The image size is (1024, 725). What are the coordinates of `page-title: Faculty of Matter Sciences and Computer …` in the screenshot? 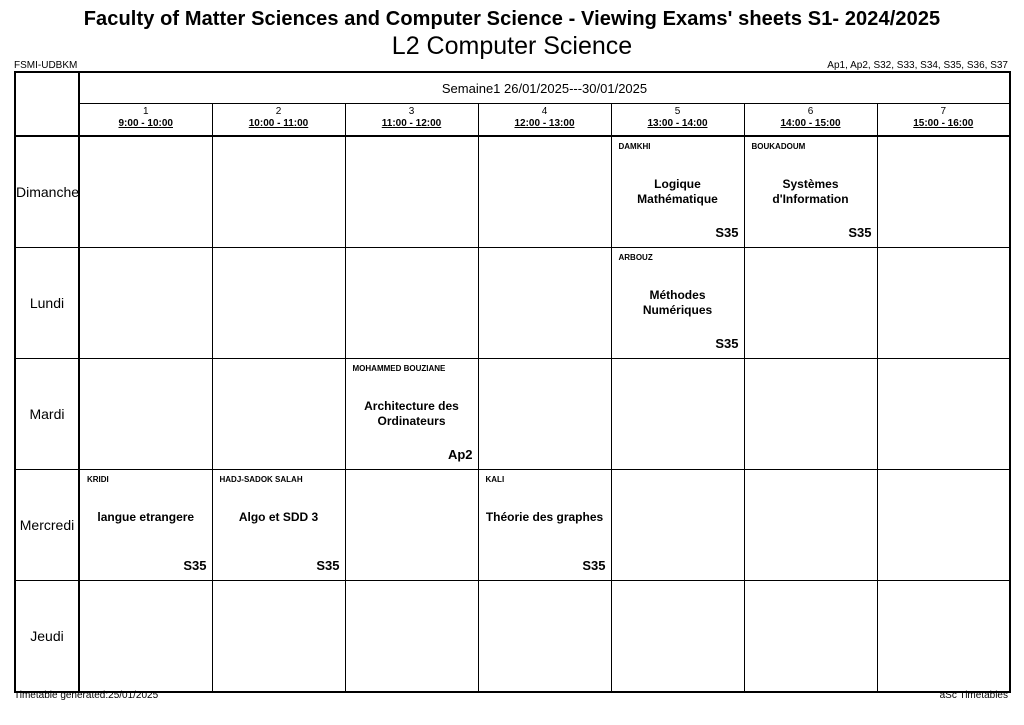 It's located at (512, 19).